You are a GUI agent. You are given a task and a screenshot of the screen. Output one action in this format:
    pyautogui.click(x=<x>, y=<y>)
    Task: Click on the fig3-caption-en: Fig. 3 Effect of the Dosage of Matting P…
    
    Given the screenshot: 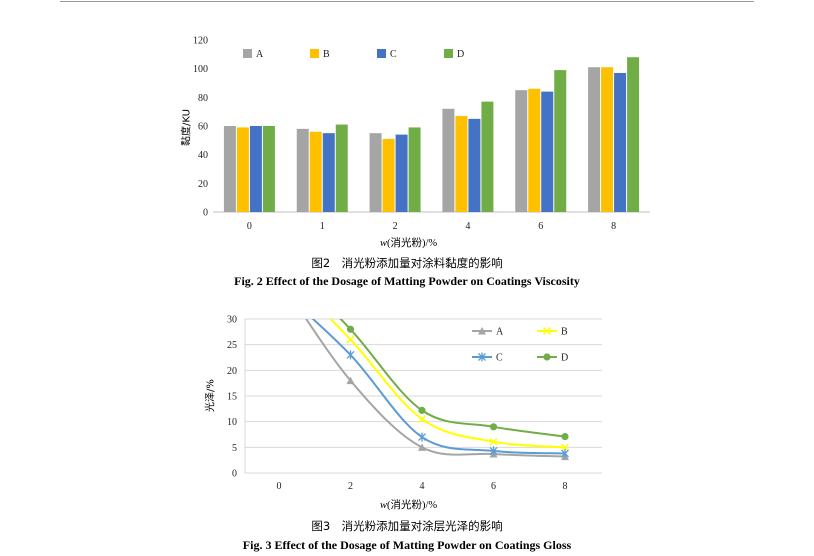 What is the action you would take?
    pyautogui.click(x=407, y=545)
    